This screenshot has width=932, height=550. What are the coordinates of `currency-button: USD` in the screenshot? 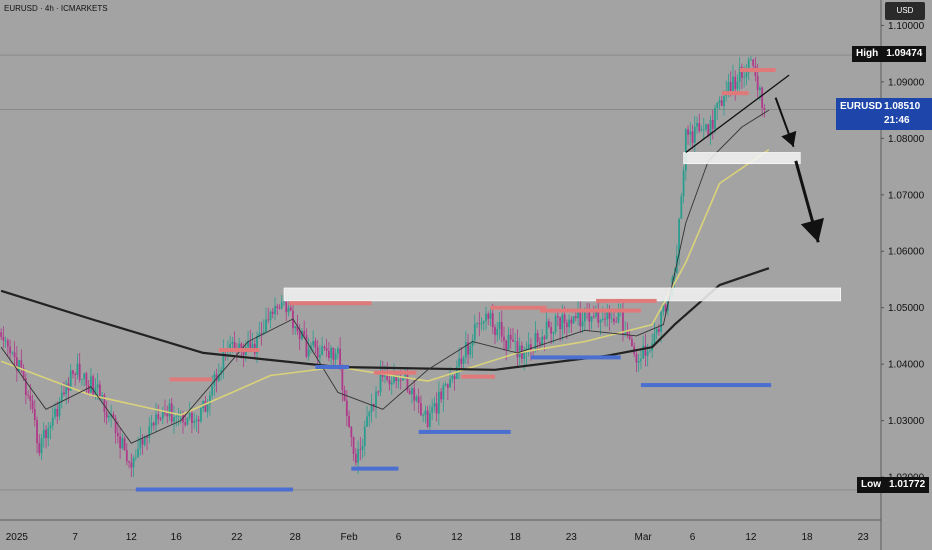 It's located at (905, 11).